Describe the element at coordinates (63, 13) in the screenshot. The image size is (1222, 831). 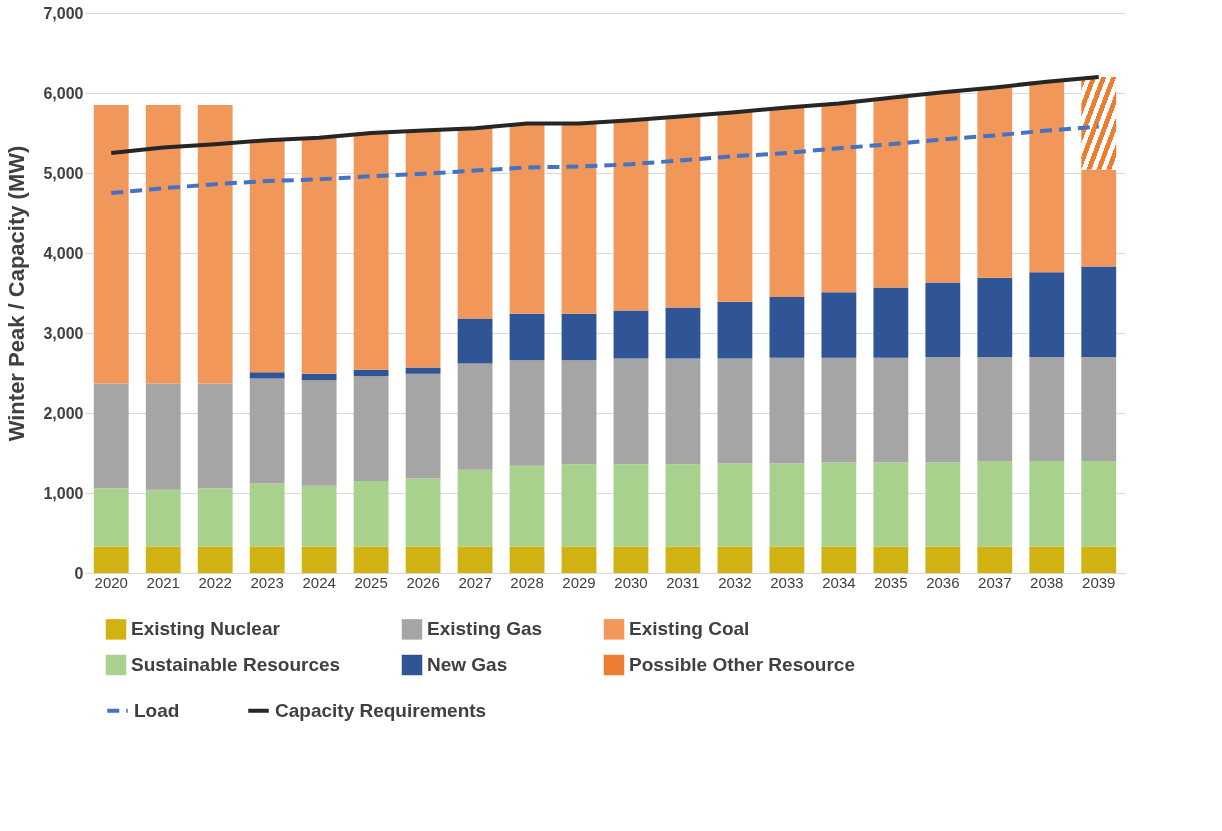
I see `y-tick-label: 7,000` at that location.